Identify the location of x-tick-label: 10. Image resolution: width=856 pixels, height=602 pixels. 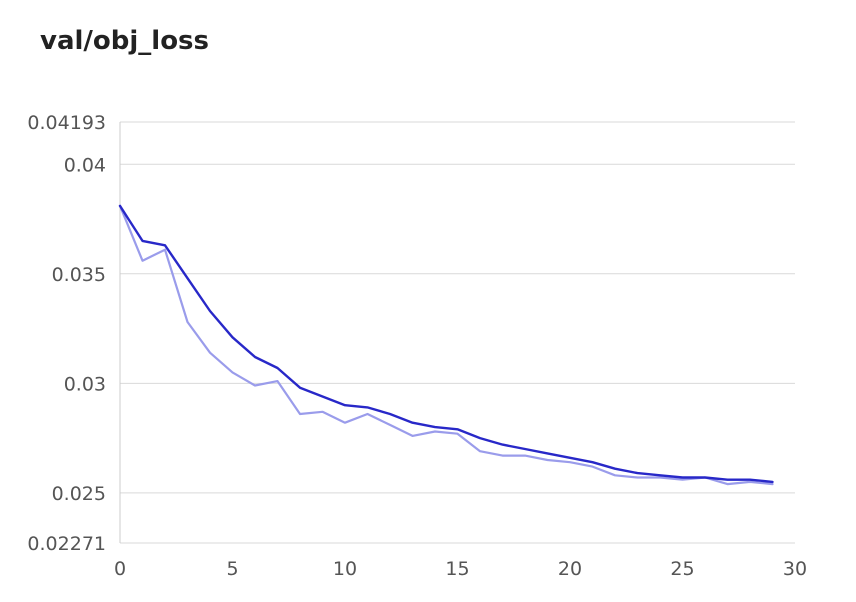
(345, 569).